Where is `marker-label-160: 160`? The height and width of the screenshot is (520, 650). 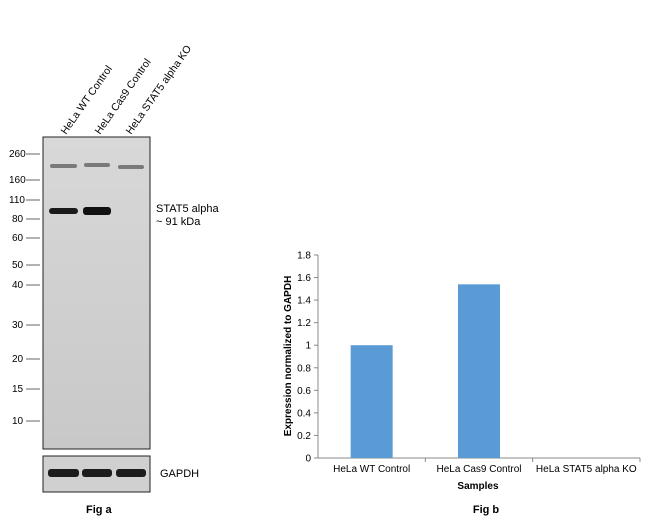
marker-label-160: 160 is located at coordinates (17, 180).